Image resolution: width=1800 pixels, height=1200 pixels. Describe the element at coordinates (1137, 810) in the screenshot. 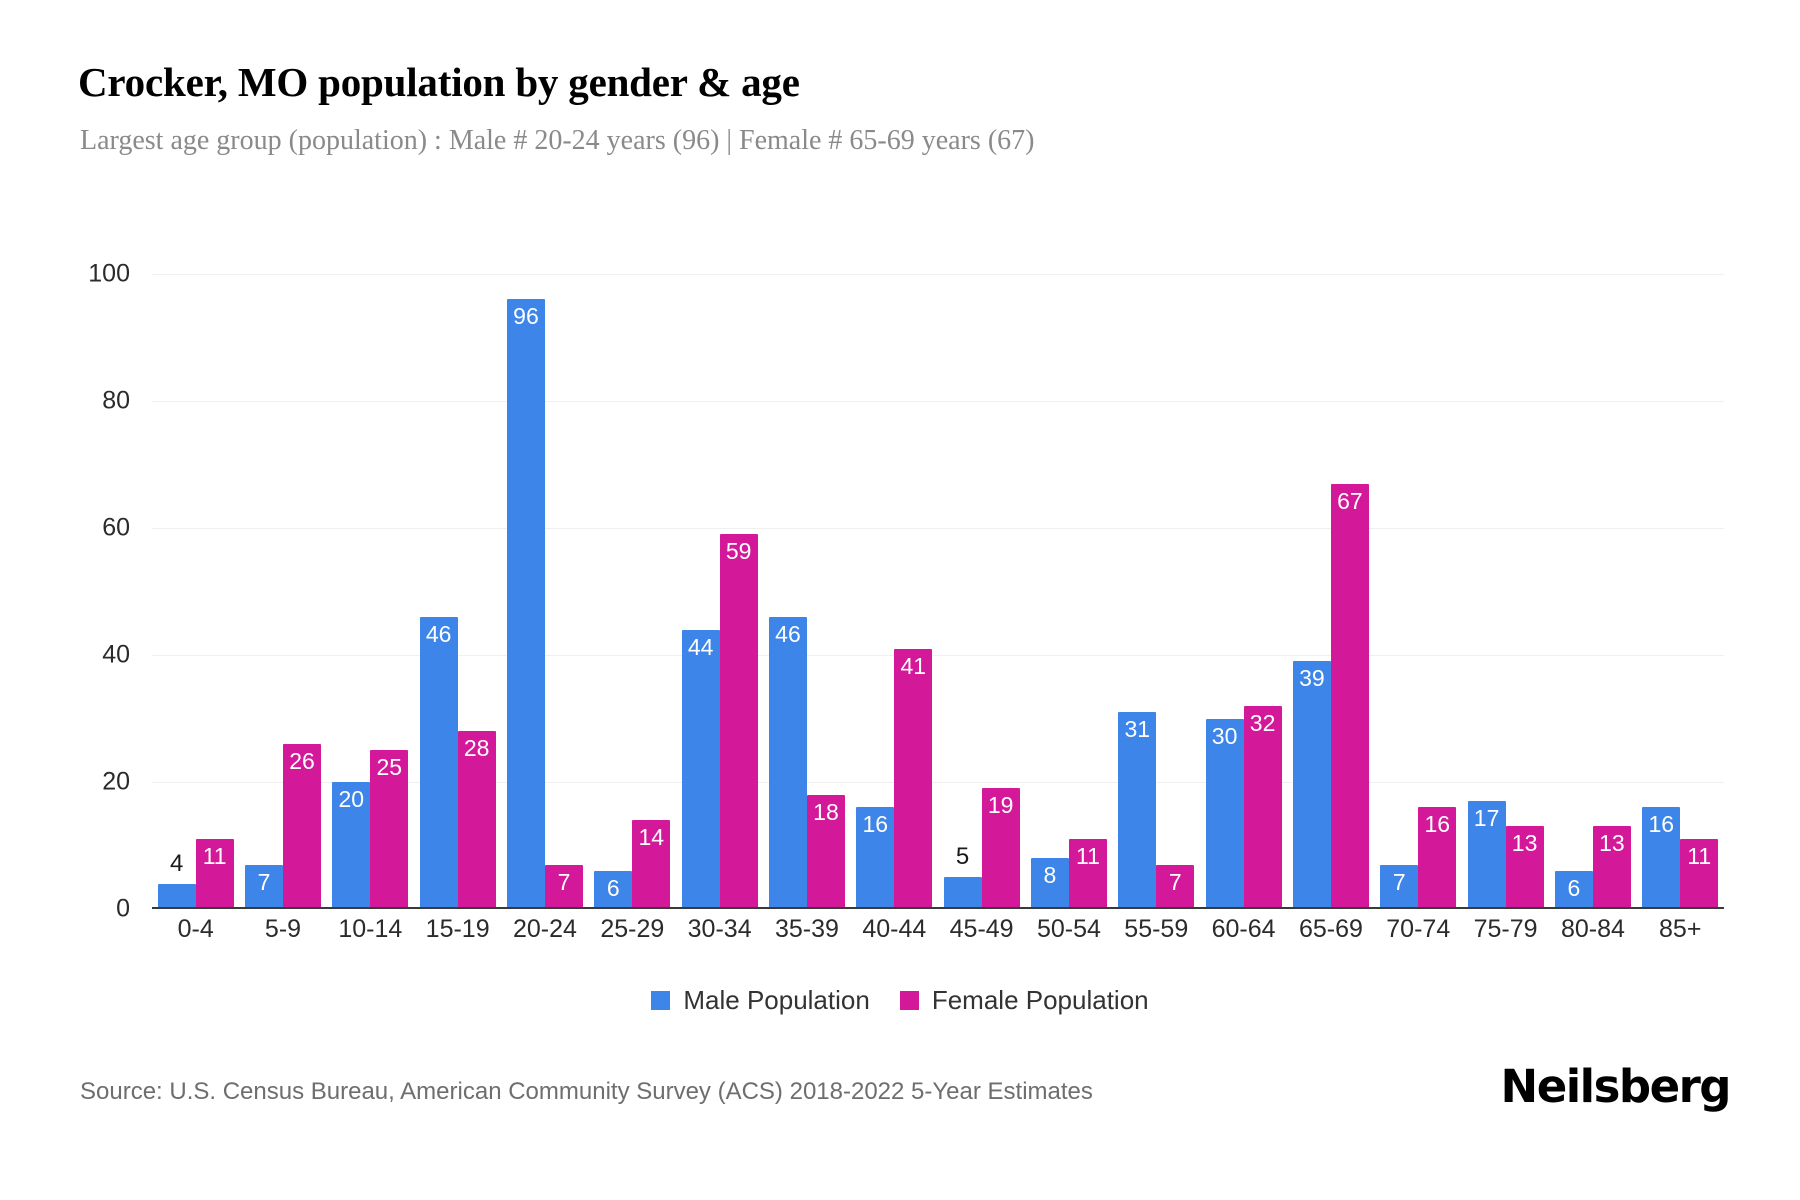

I see `bar-male: 31` at that location.